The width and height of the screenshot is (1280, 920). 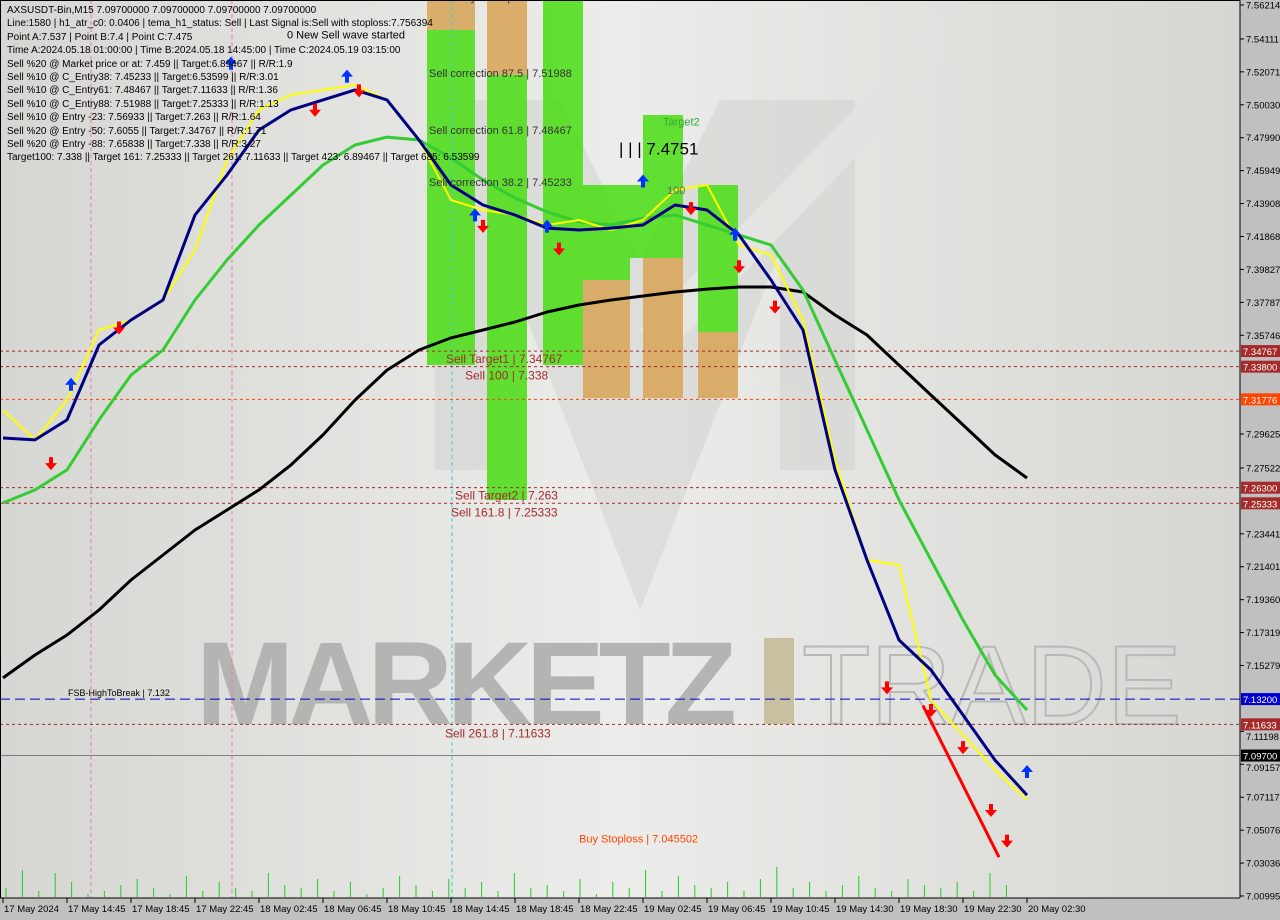 I want to click on x-tick-label: 17 May 2024, so click(x=31, y=909).